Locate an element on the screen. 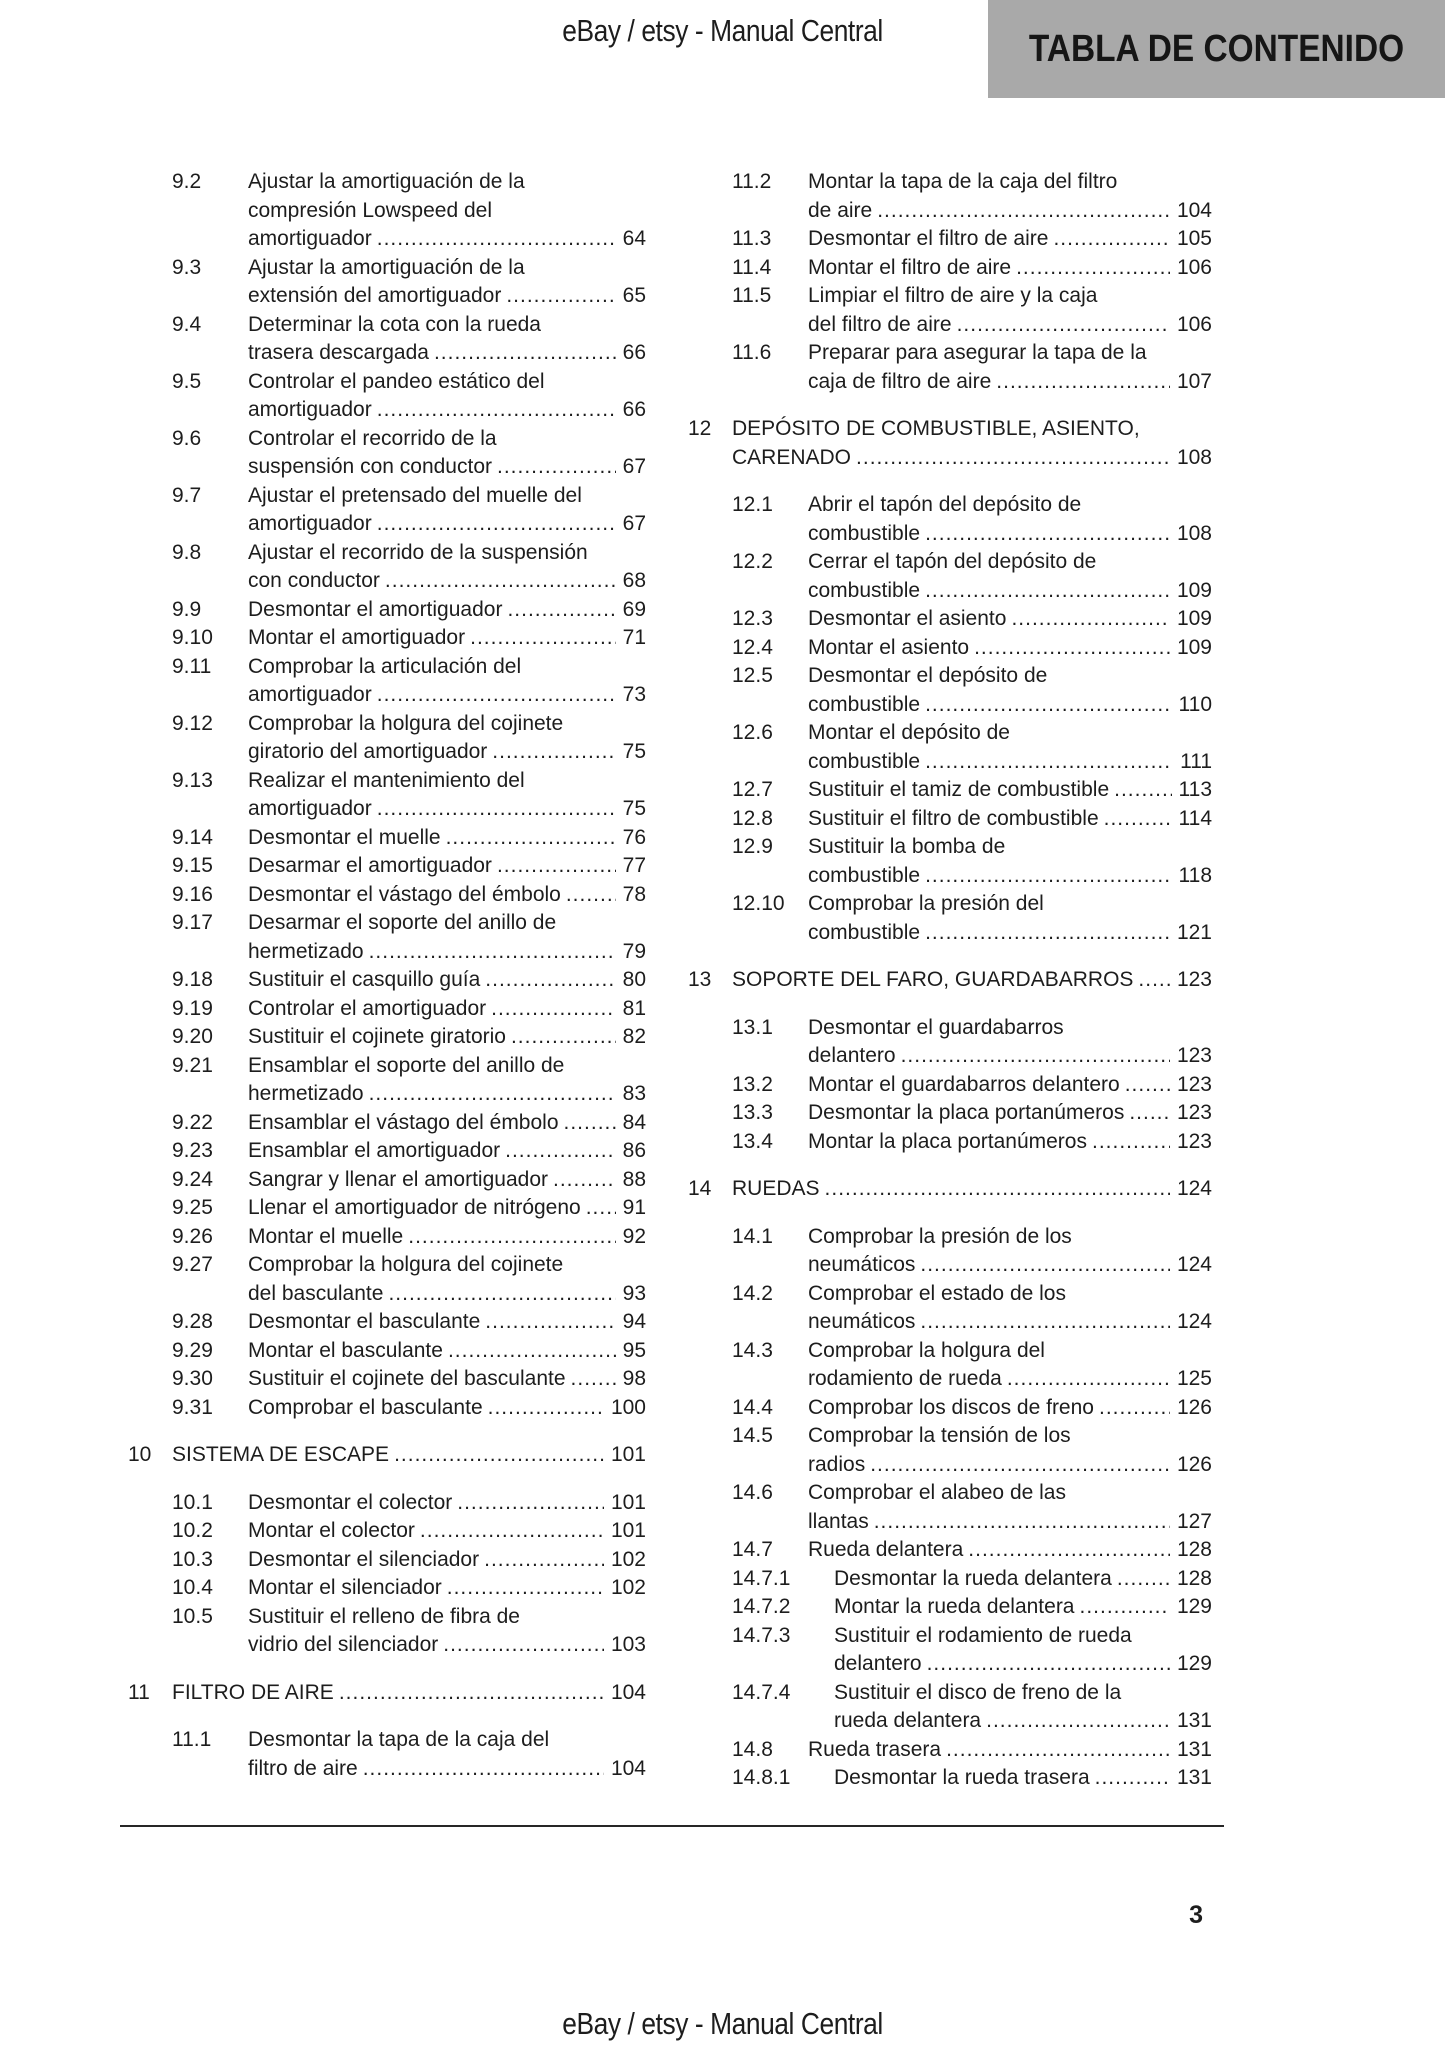 This screenshot has height=2045, width=1445. toc-entry-page: 75 is located at coordinates (634, 808).